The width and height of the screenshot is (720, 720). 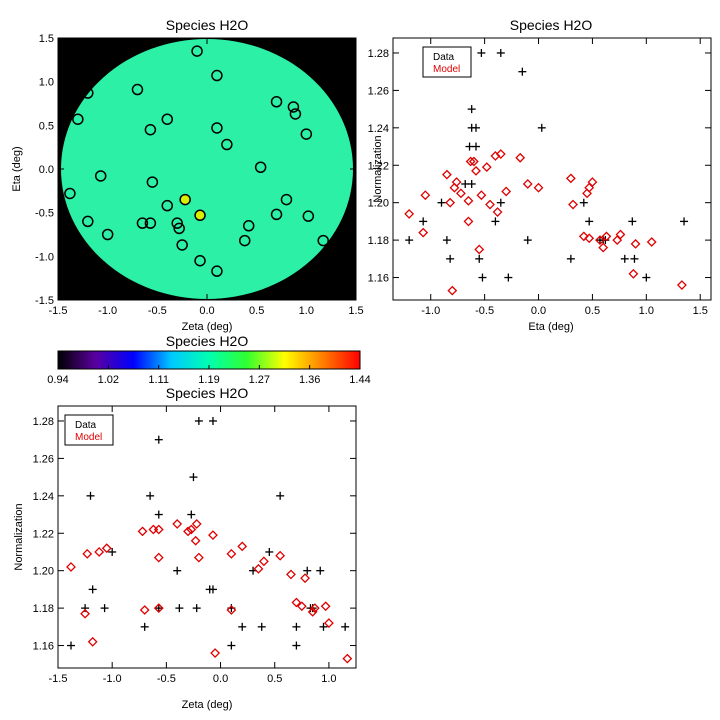 What do you see at coordinates (58, 311) in the screenshot?
I see `map-x-tick-label: -1.5` at bounding box center [58, 311].